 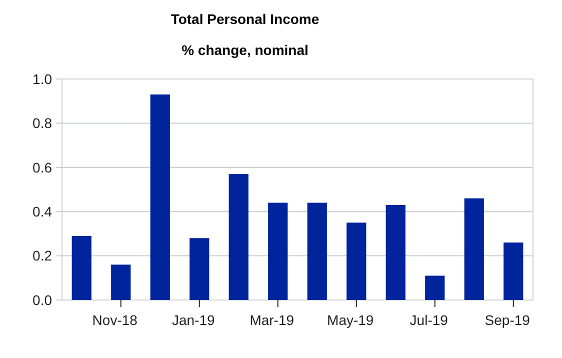 What do you see at coordinates (245, 19) in the screenshot?
I see `chart-title: Total Personal Income` at bounding box center [245, 19].